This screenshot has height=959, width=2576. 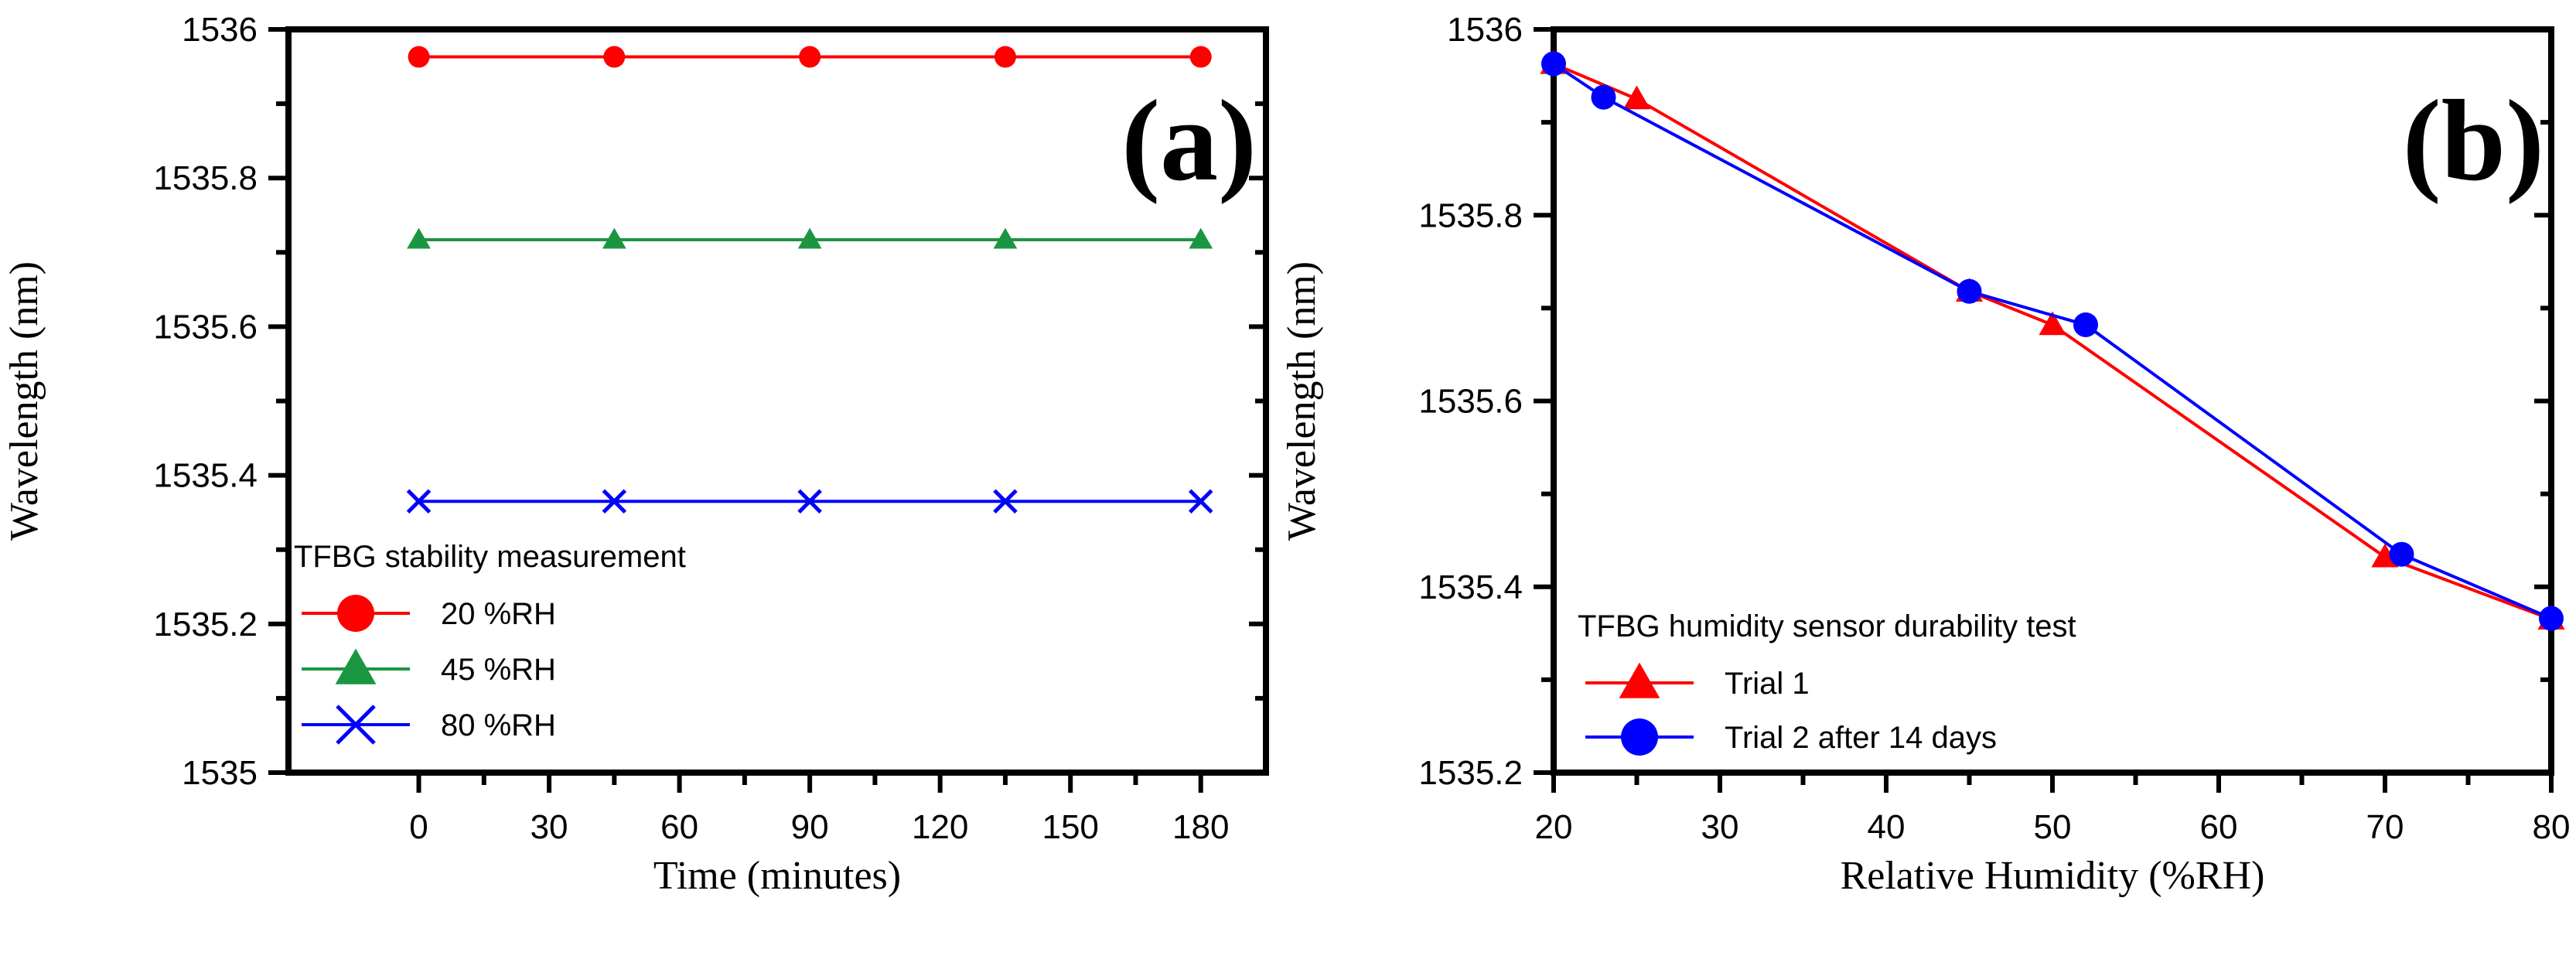 What do you see at coordinates (1887, 827) in the screenshot?
I see `x-tick-label: 40` at bounding box center [1887, 827].